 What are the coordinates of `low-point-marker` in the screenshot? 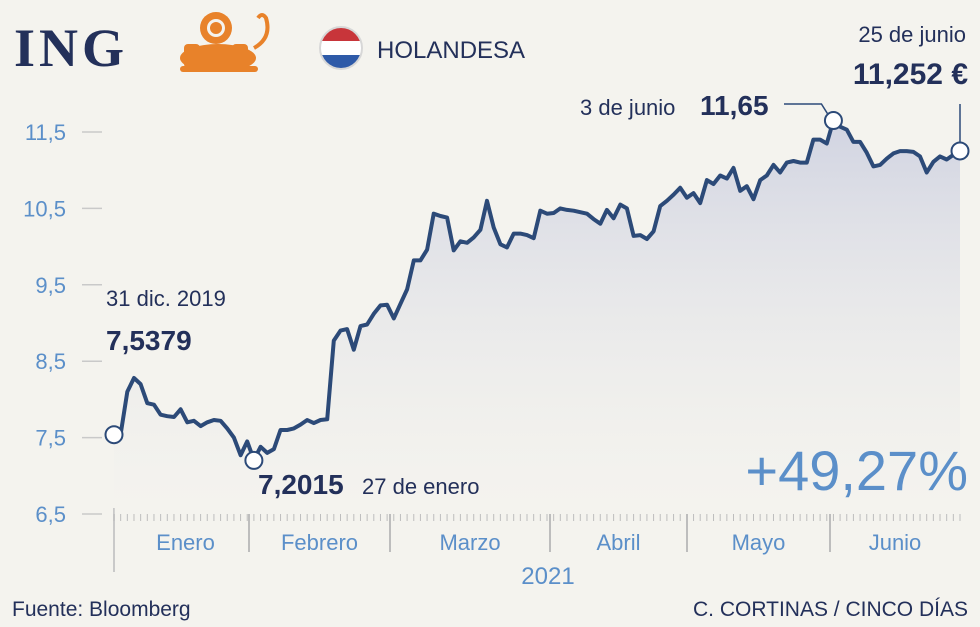 It's located at (254, 460).